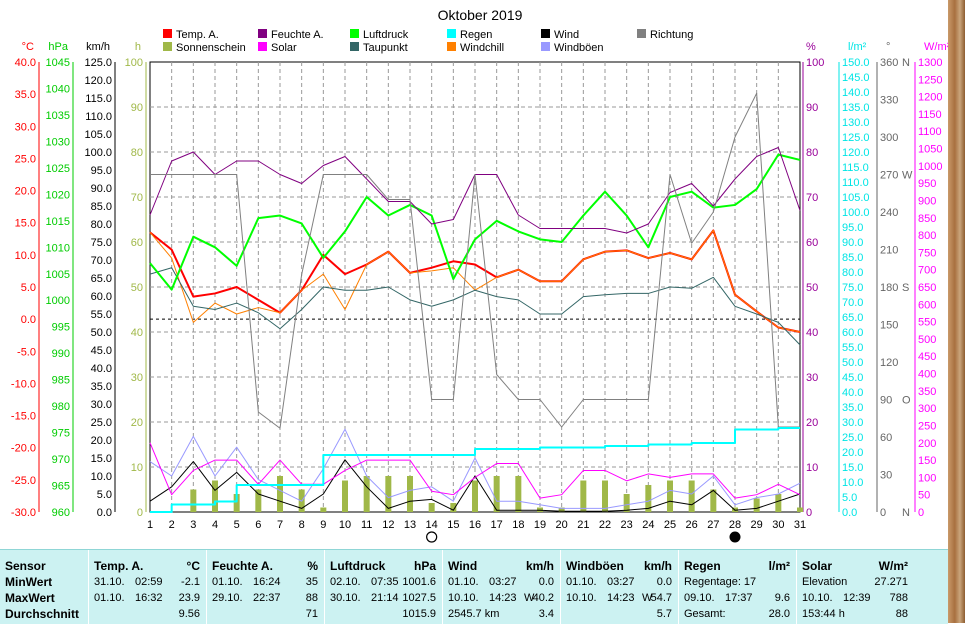 The height and width of the screenshot is (624, 965). I want to click on axis-tick-label: 0.0, so click(849, 513).